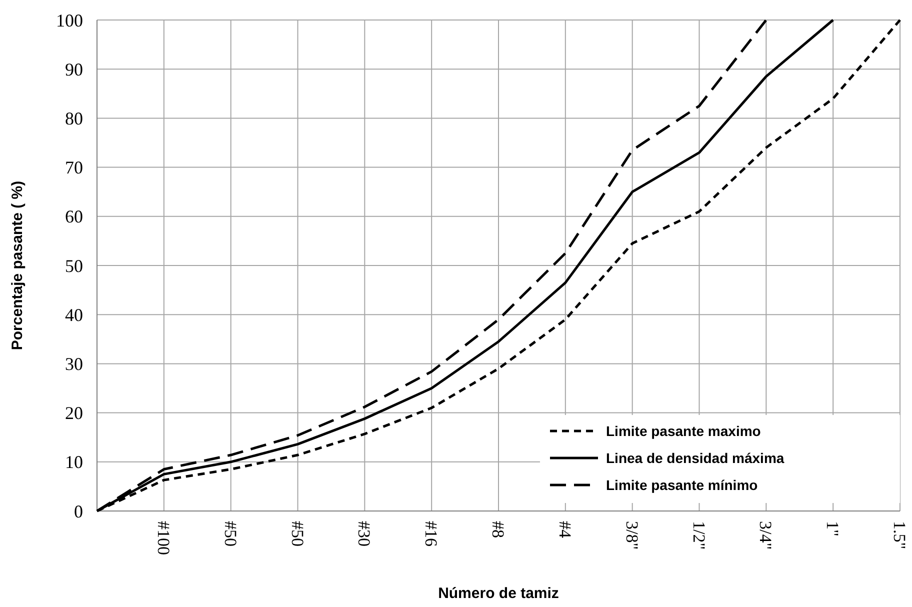 The width and height of the screenshot is (912, 607). I want to click on y-tick-label: 100, so click(69, 20).